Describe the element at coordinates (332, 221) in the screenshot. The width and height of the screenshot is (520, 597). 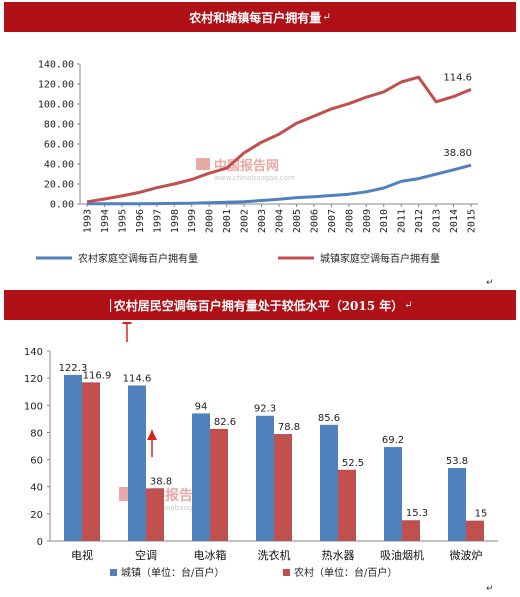
I see `x-tick-label: 2007` at that location.